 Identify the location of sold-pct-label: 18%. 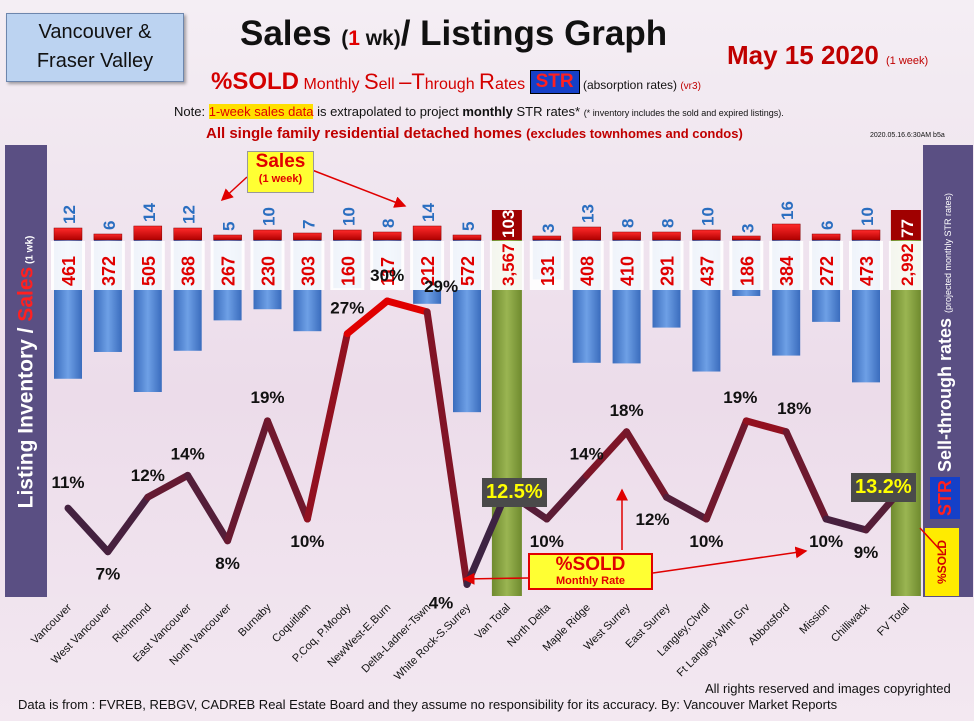
(794, 408).